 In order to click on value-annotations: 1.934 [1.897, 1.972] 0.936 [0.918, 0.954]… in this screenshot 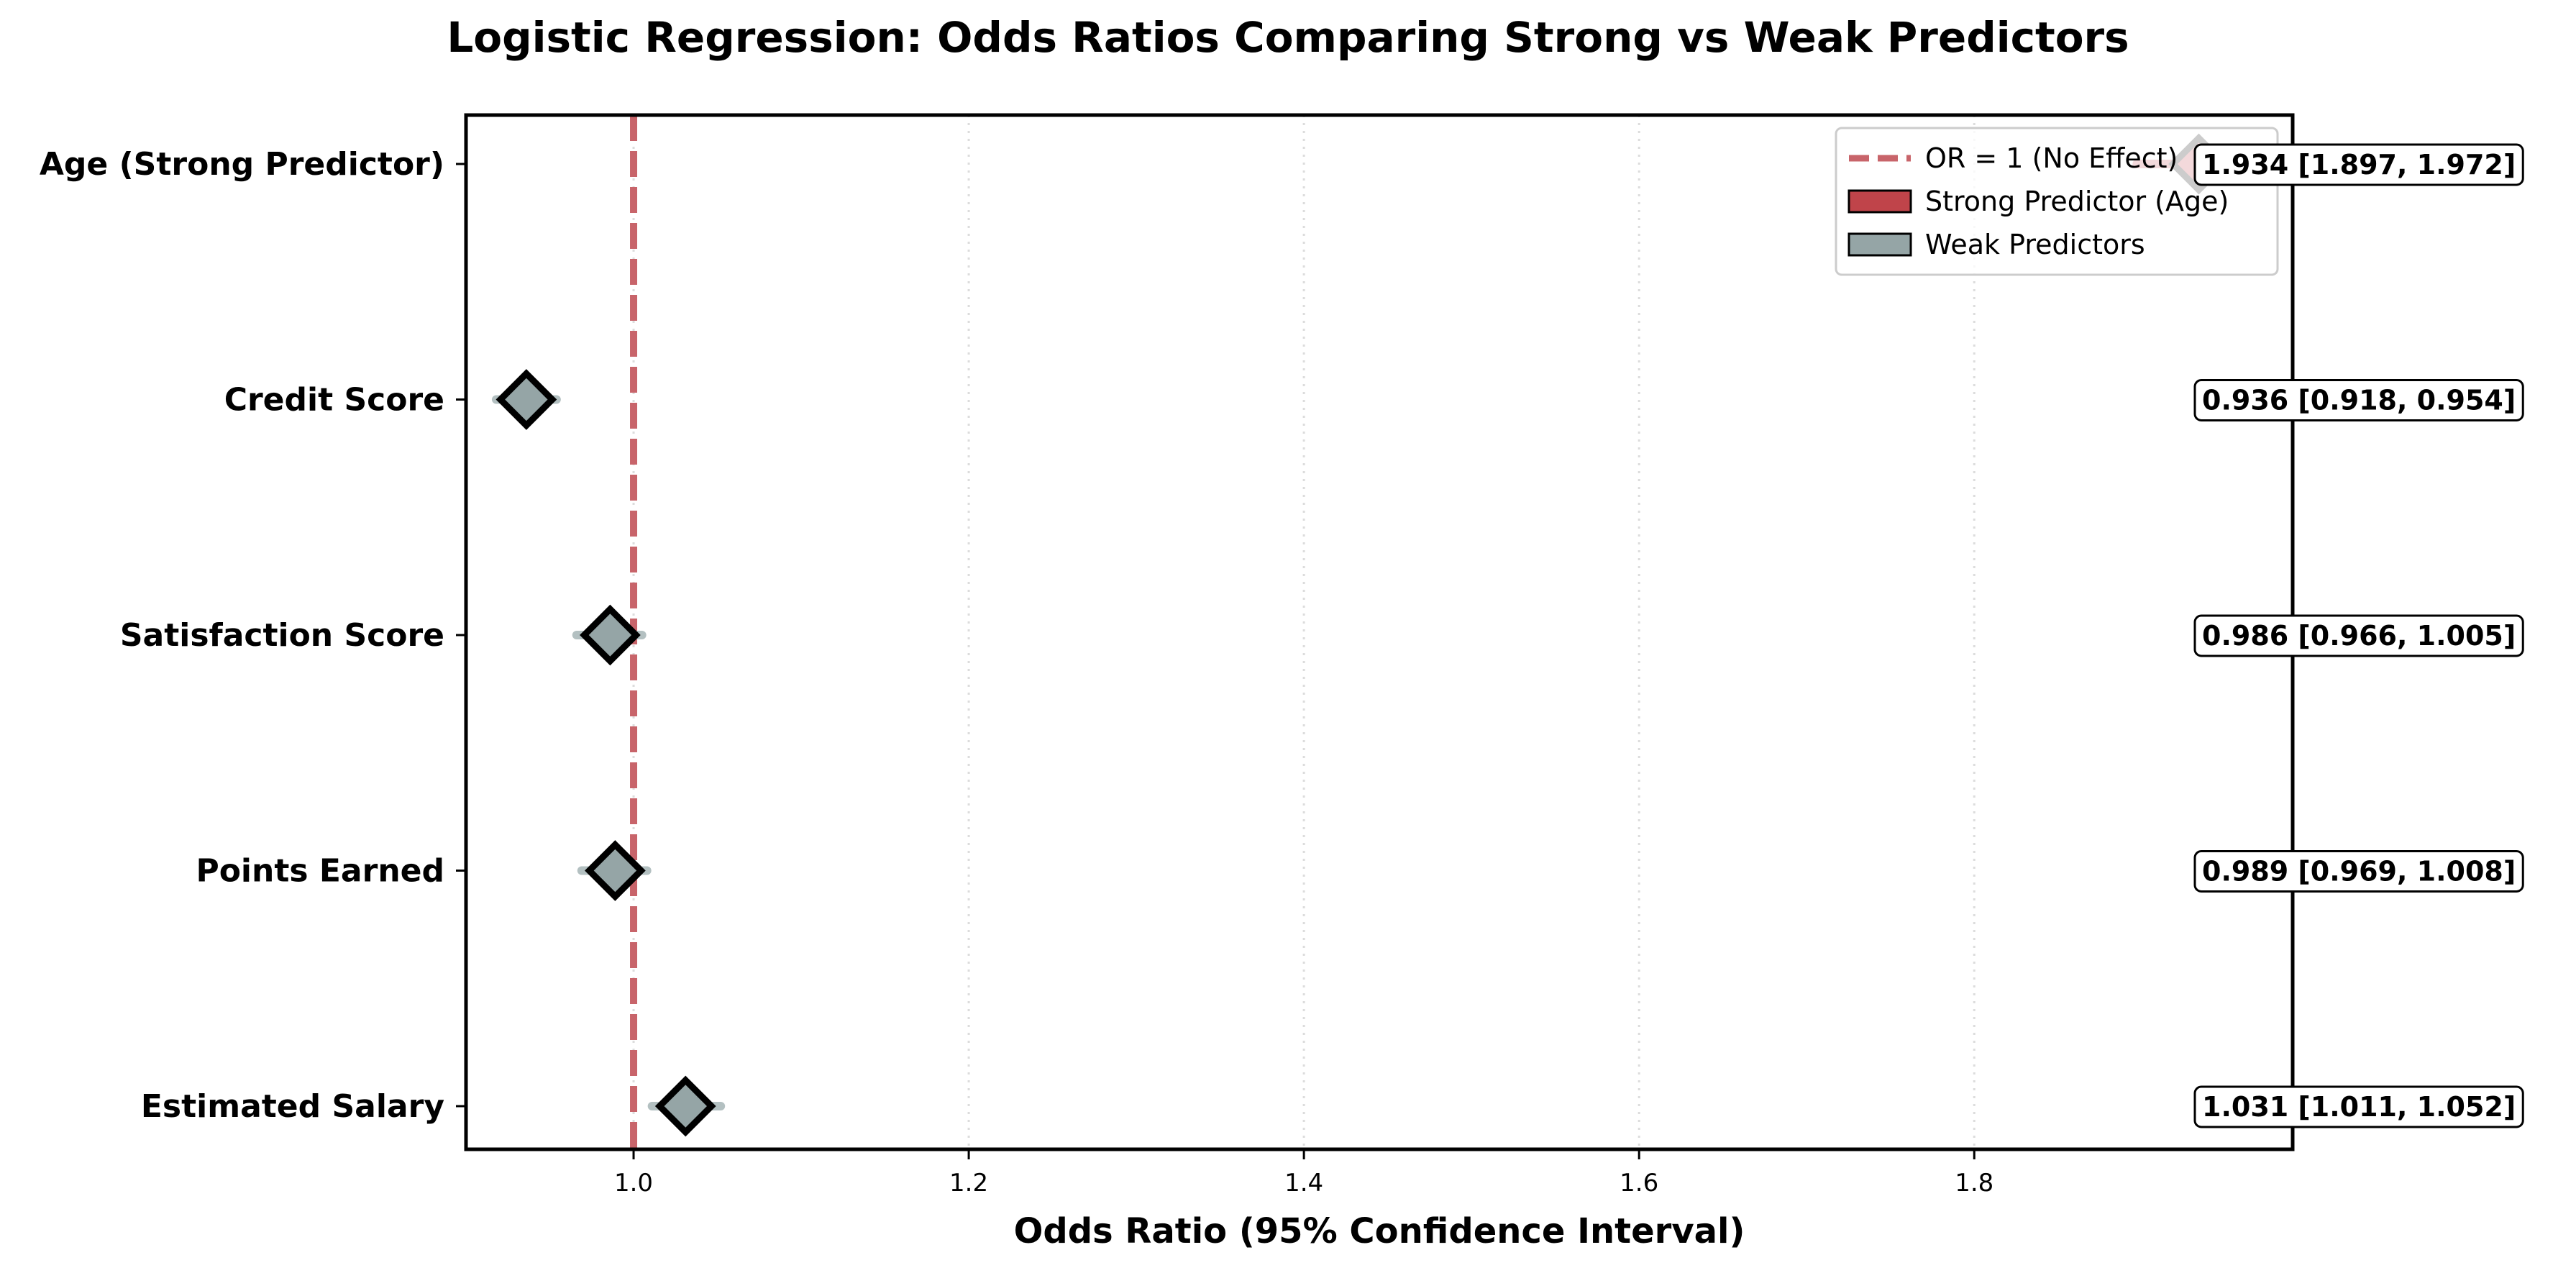, I will do `click(2358, 635)`.